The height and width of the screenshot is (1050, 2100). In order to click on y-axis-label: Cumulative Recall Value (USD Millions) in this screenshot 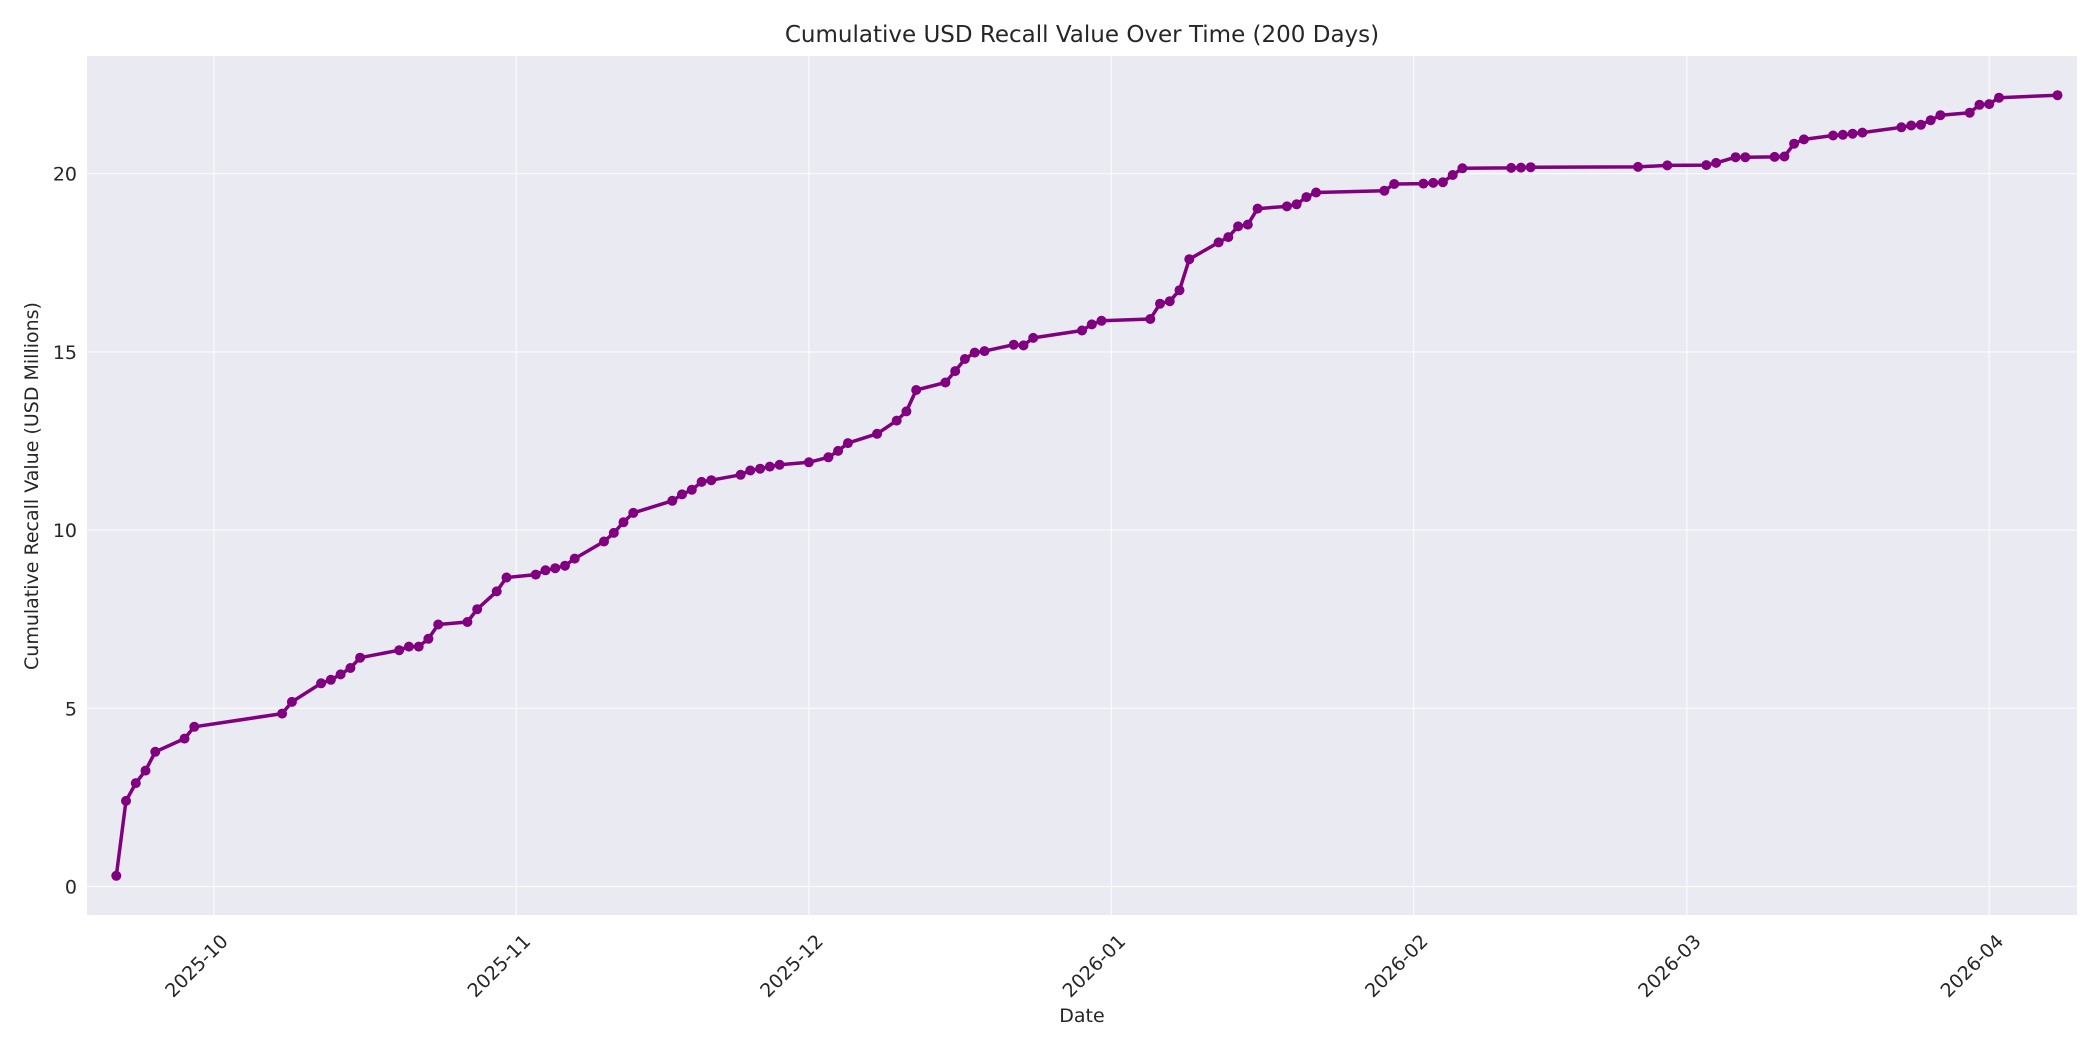, I will do `click(32, 486)`.